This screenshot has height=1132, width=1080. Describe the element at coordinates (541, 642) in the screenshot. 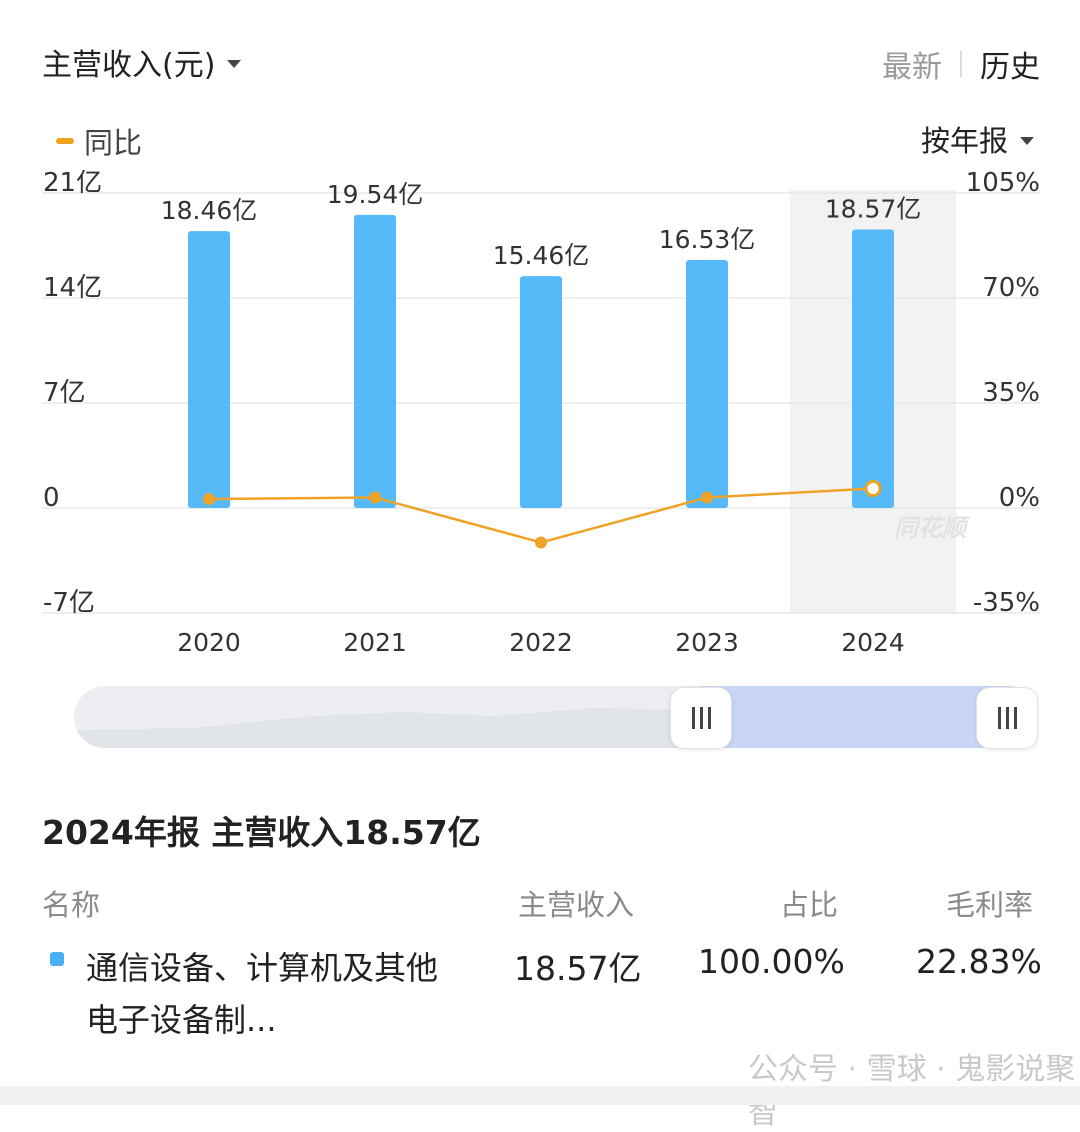

I see `x-tick-label: 2022` at that location.